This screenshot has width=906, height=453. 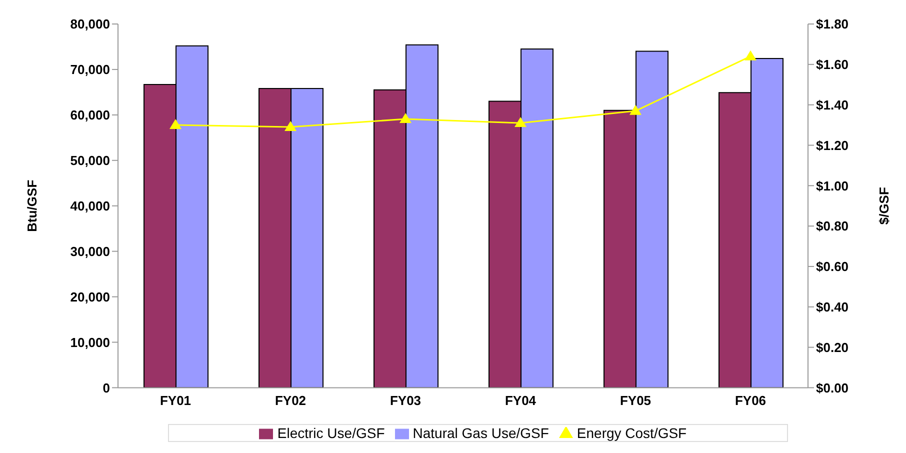 What do you see at coordinates (884, 206) in the screenshot?
I see `y2-axis-title: $/GSF` at bounding box center [884, 206].